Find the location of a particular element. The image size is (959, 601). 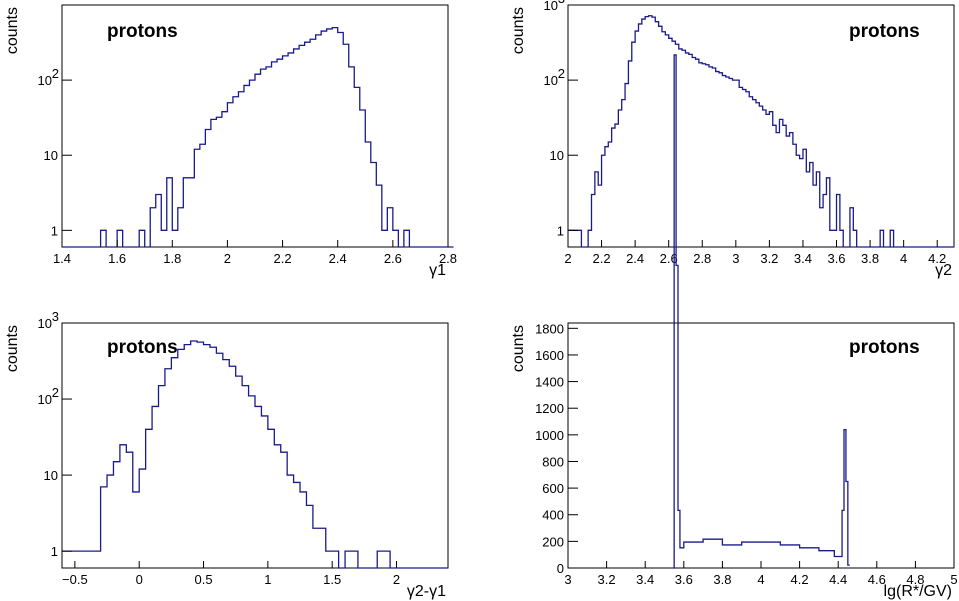

x-tick-label: 1.8 is located at coordinates (172, 258).